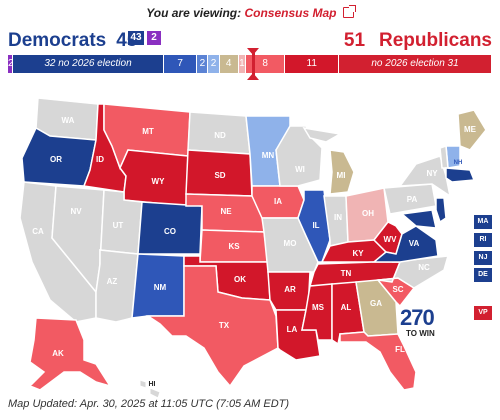 The image size is (500, 420). What do you see at coordinates (346, 273) in the screenshot?
I see `state-label-tn: TN` at bounding box center [346, 273].